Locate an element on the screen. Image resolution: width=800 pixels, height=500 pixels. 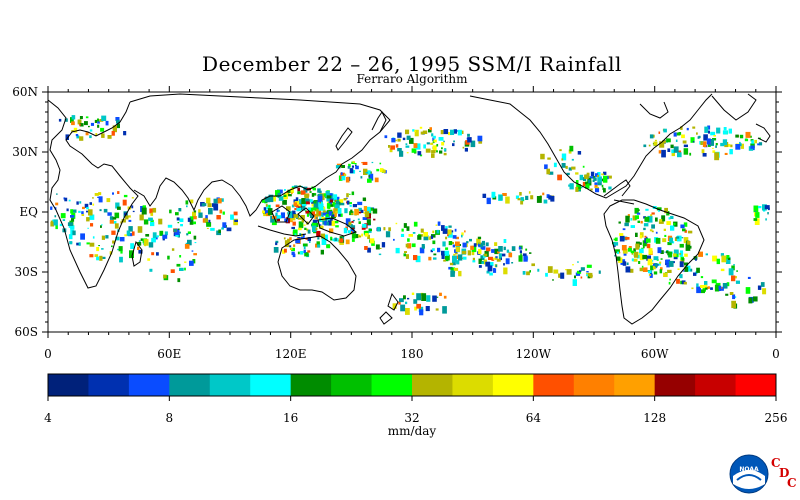
map-title: December 22 – 26, 1995 SSM/I Rainfall is located at coordinates (412, 64).